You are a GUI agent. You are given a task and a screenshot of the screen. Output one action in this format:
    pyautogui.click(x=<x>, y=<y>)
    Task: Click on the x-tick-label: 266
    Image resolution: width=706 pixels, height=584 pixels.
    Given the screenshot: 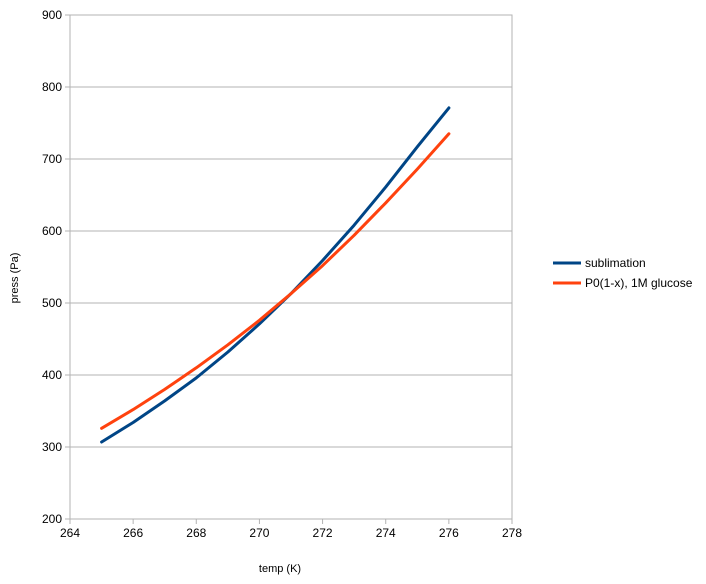 What is the action you would take?
    pyautogui.click(x=133, y=533)
    